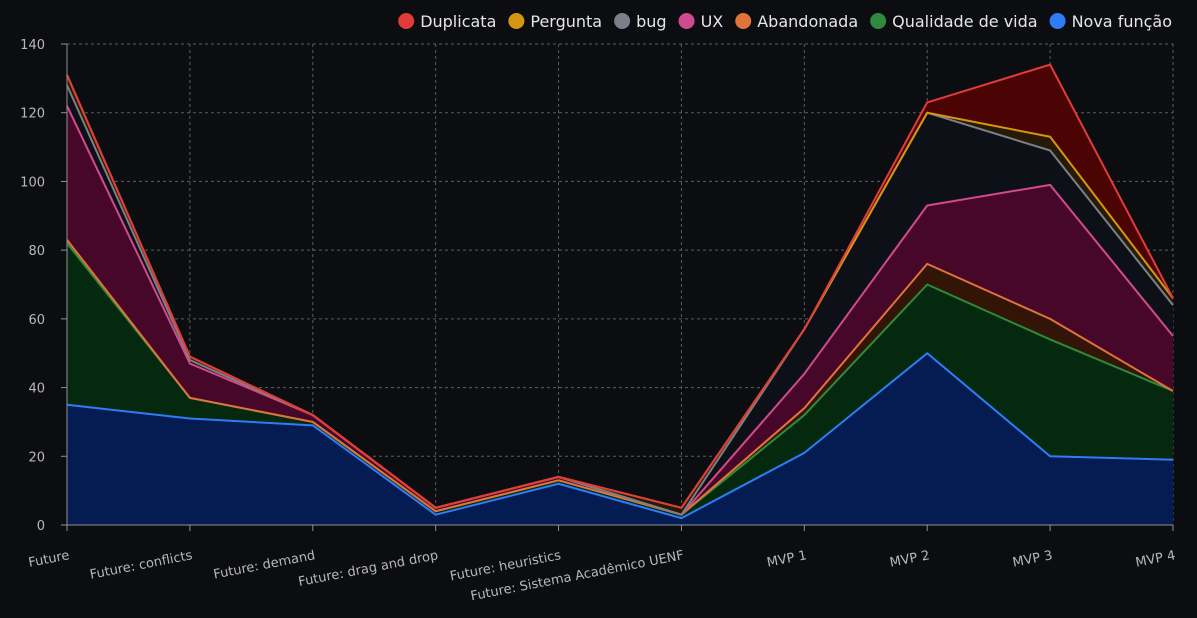  What do you see at coordinates (743, 21) in the screenshot?
I see `legend-swatch-abandonada` at bounding box center [743, 21].